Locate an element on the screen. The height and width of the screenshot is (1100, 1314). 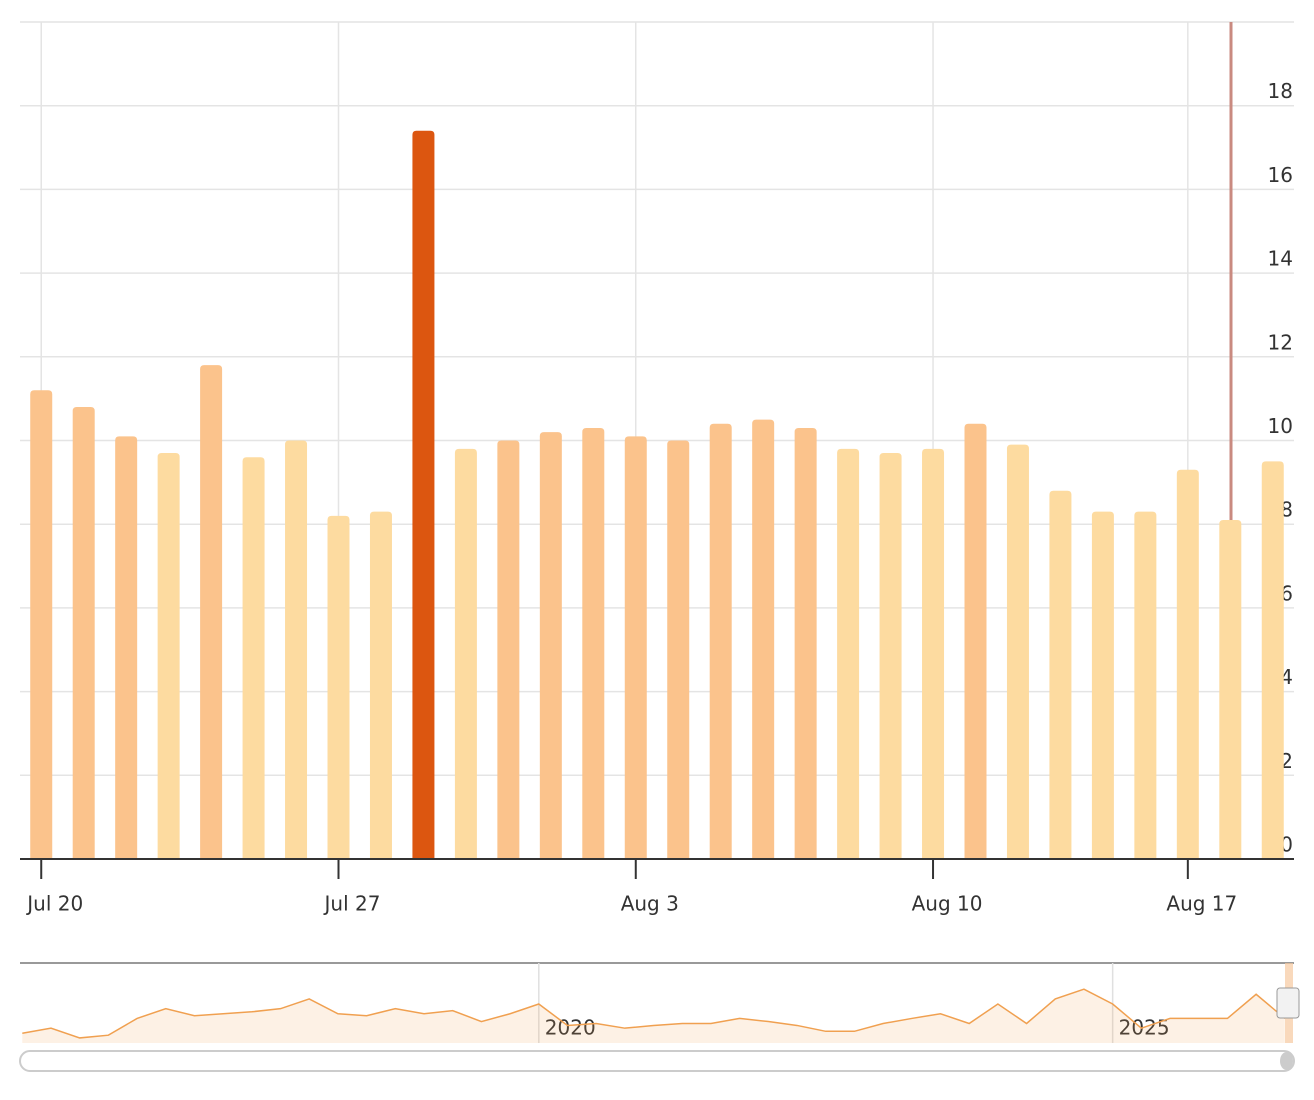
navigator-area is located at coordinates (653, 1016).